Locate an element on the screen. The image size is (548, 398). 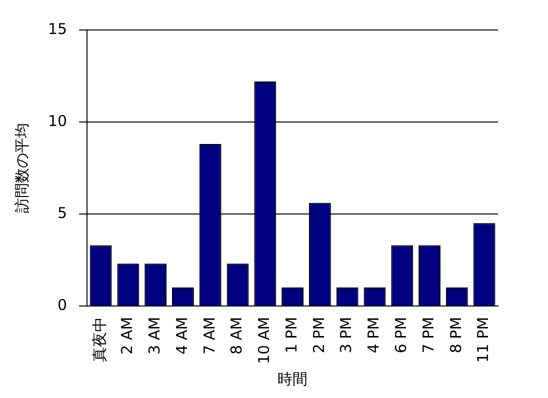
x-tick-label: 2 AM is located at coordinates (127, 335).